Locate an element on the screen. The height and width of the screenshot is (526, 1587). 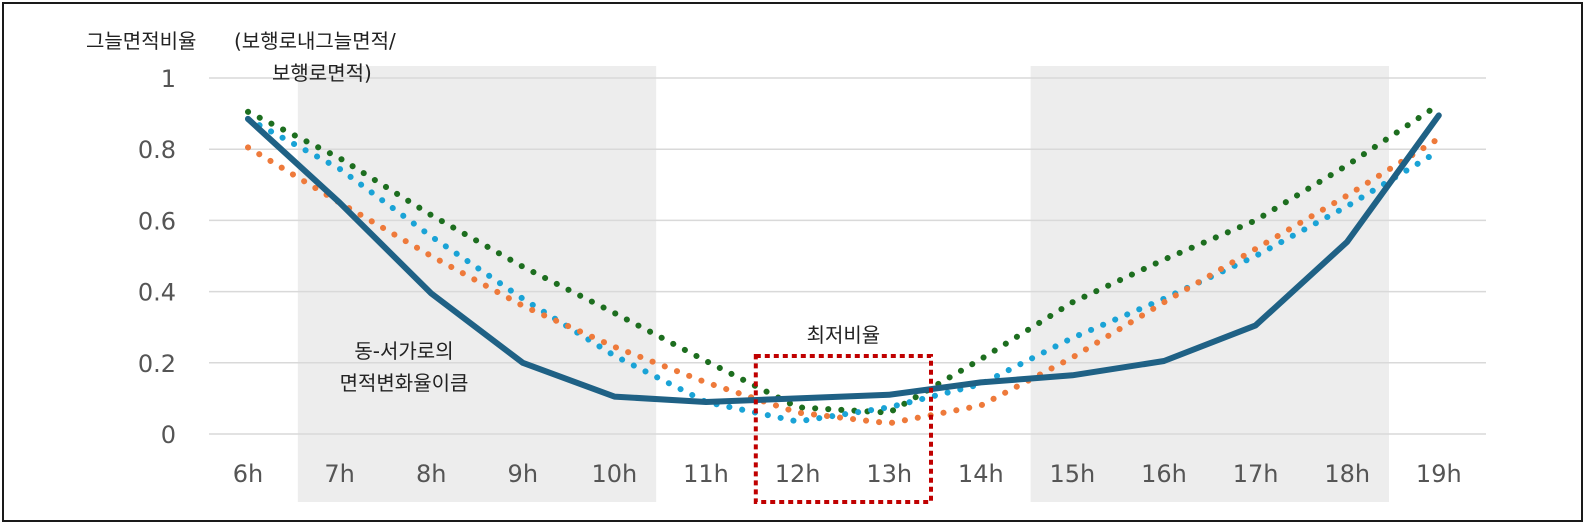
x-tick-label: 17h is located at coordinates (1256, 474).